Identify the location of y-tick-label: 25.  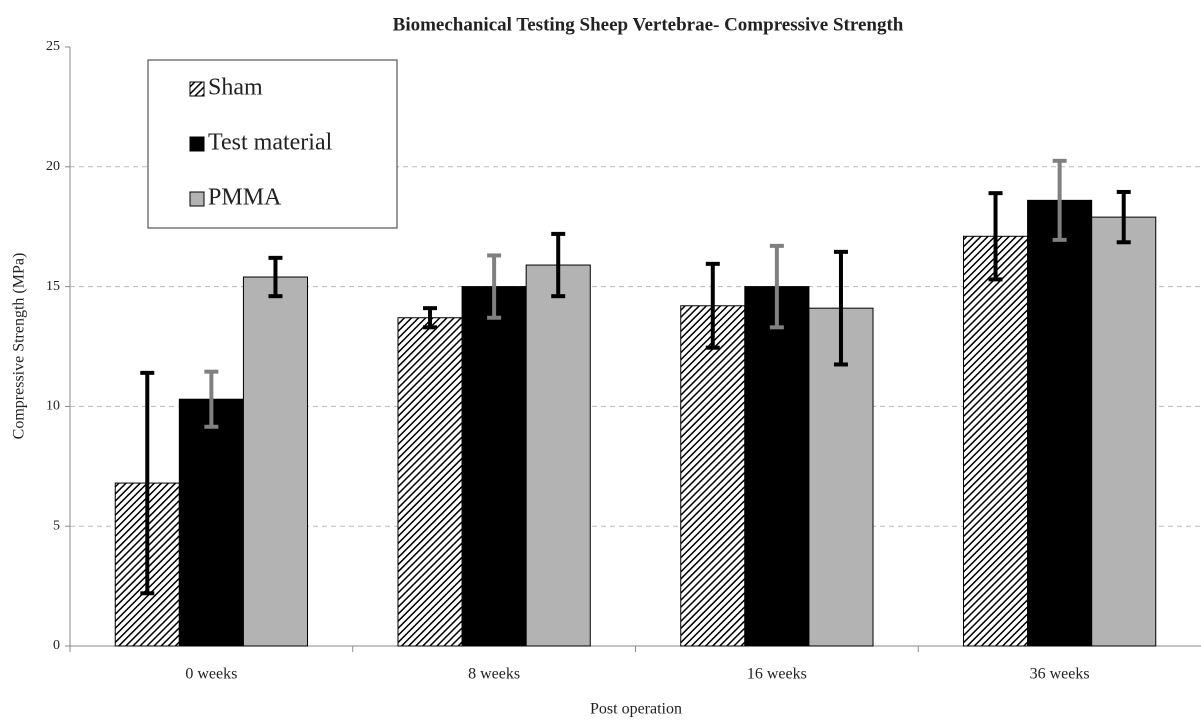
(53, 46).